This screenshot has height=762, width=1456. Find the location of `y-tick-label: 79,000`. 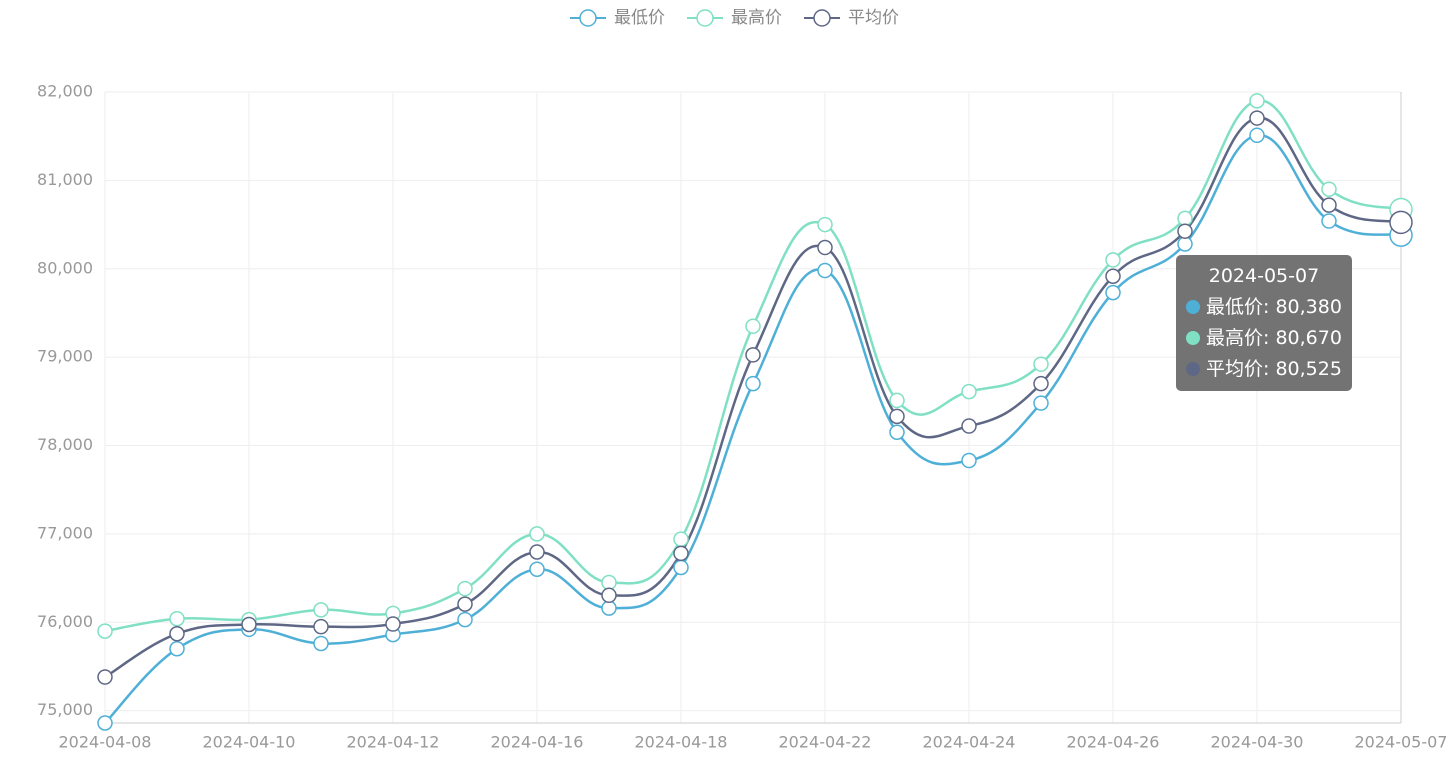

y-tick-label: 79,000 is located at coordinates (65, 356).